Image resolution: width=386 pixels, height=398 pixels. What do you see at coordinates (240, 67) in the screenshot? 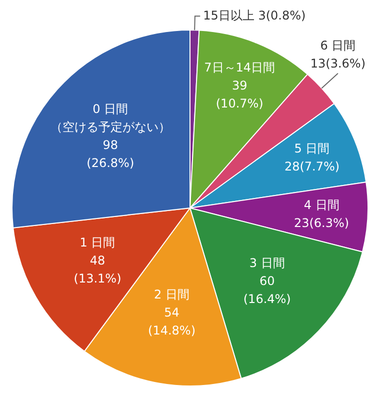
I see `slice-label: 7日～14日間` at bounding box center [240, 67].